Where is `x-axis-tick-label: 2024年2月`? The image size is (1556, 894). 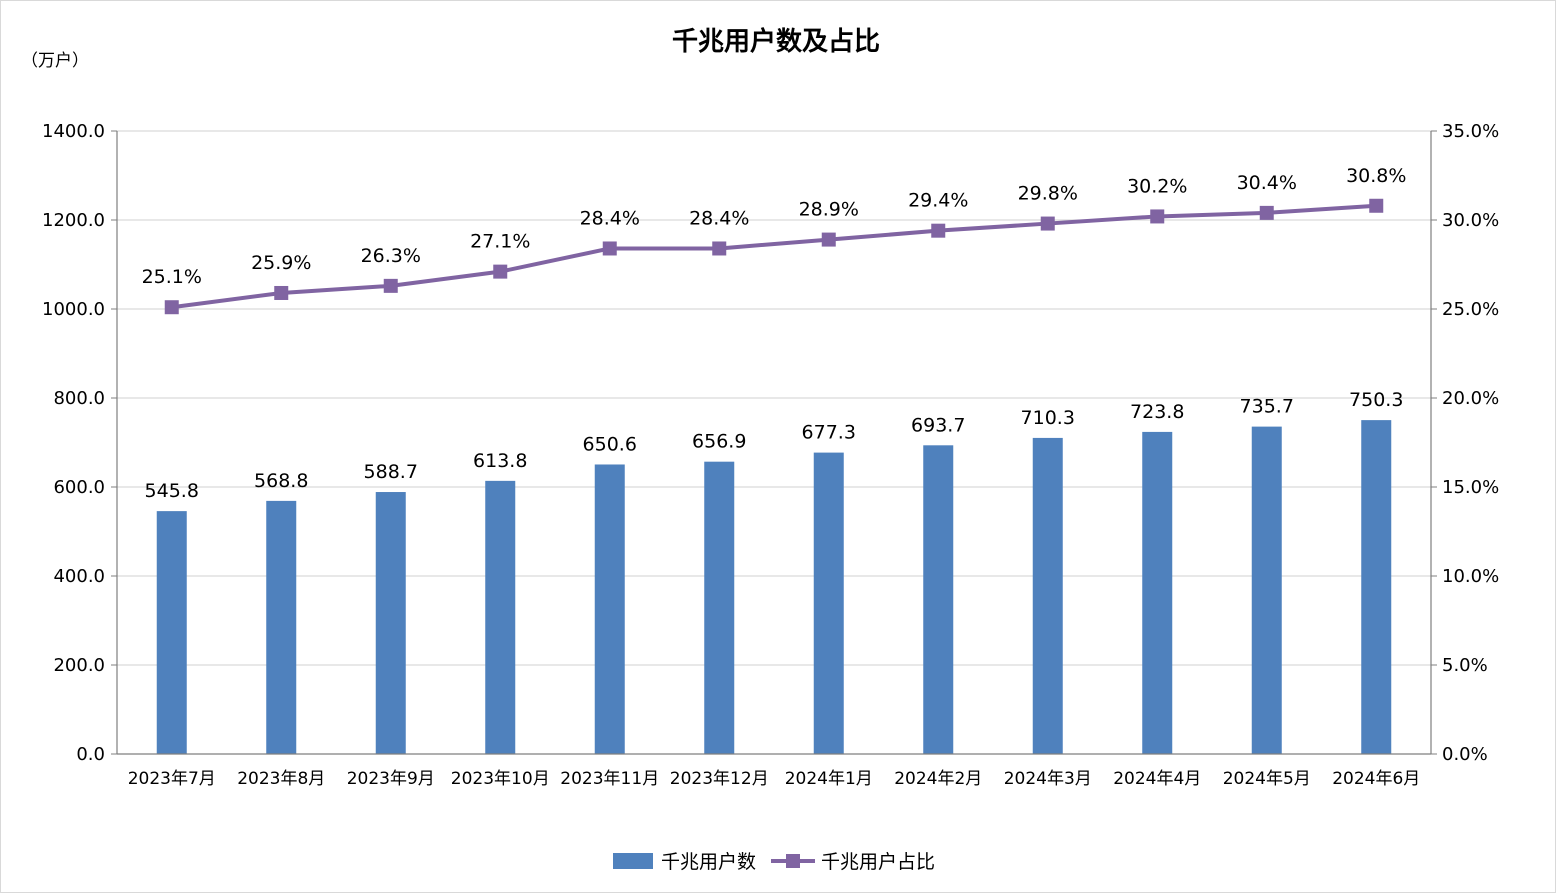 x-axis-tick-label: 2024年2月 is located at coordinates (938, 779).